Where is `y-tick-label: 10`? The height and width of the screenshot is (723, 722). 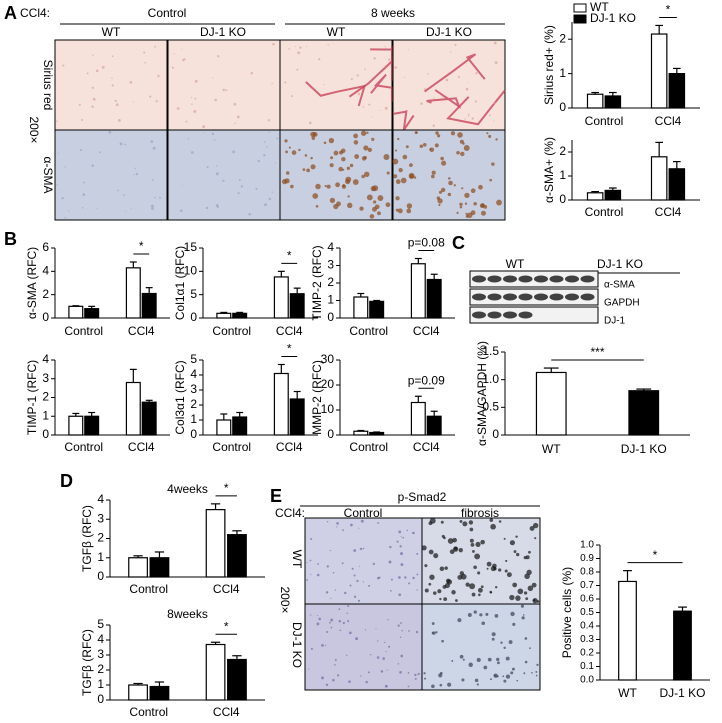 y-tick-label: 10 is located at coordinates (191, 271).